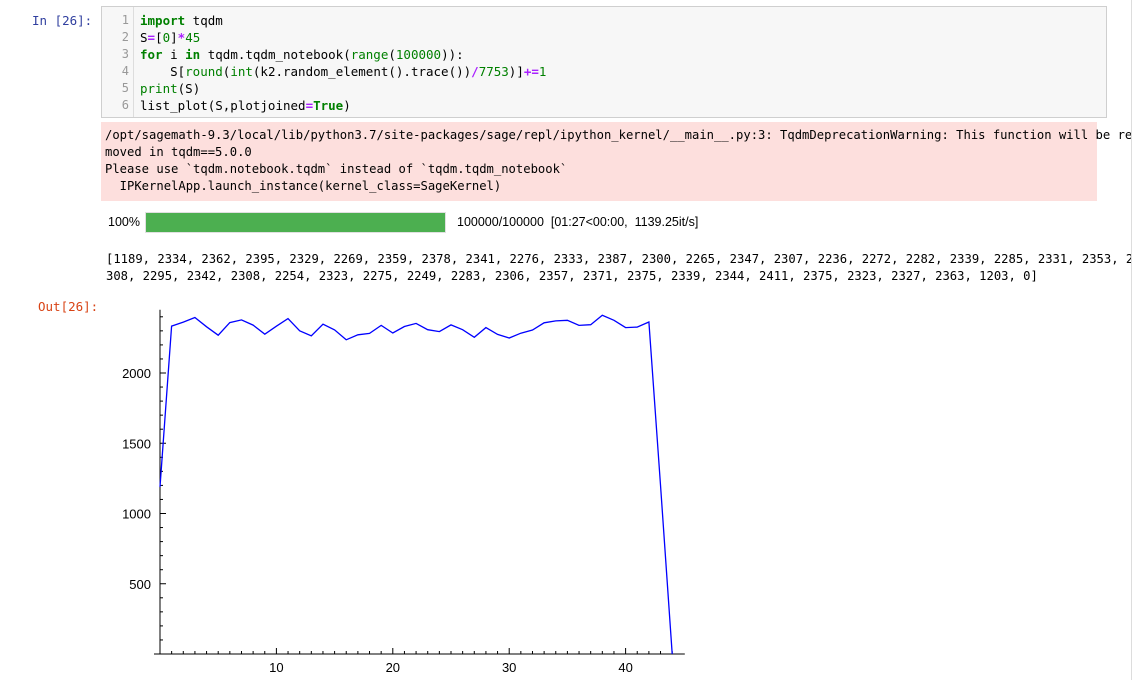 The width and height of the screenshot is (1132, 680). I want to click on code-line-5: print(S), so click(170, 88).